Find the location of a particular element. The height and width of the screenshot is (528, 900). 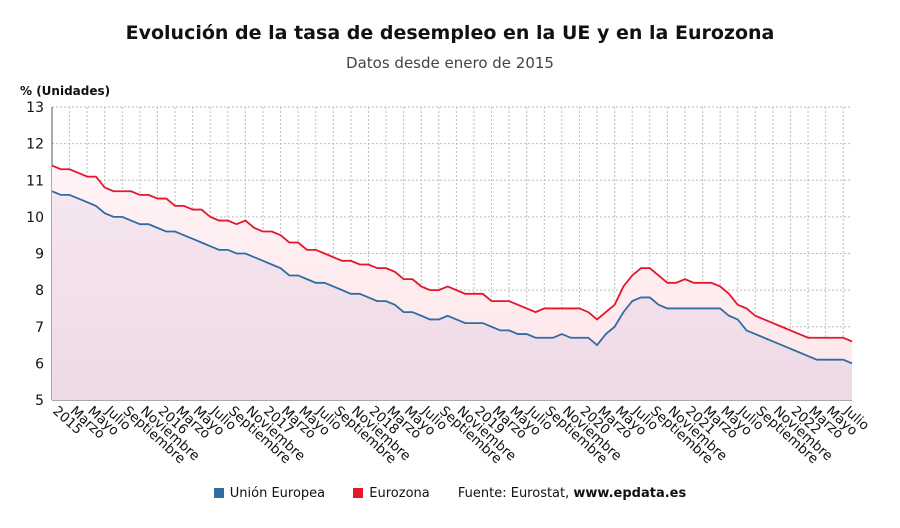

legend-swatch-ez is located at coordinates (358, 493).